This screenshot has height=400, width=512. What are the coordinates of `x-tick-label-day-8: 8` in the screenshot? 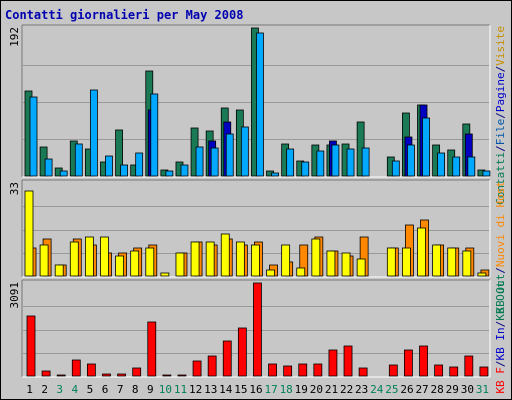 It's located at (135, 389).